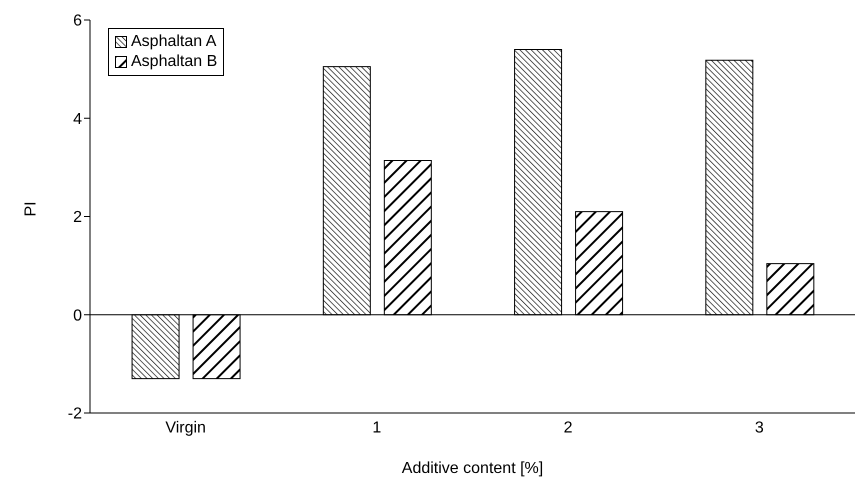 This screenshot has width=864, height=493. What do you see at coordinates (473, 468) in the screenshot?
I see `x-axis-title: Additive content [%]` at bounding box center [473, 468].